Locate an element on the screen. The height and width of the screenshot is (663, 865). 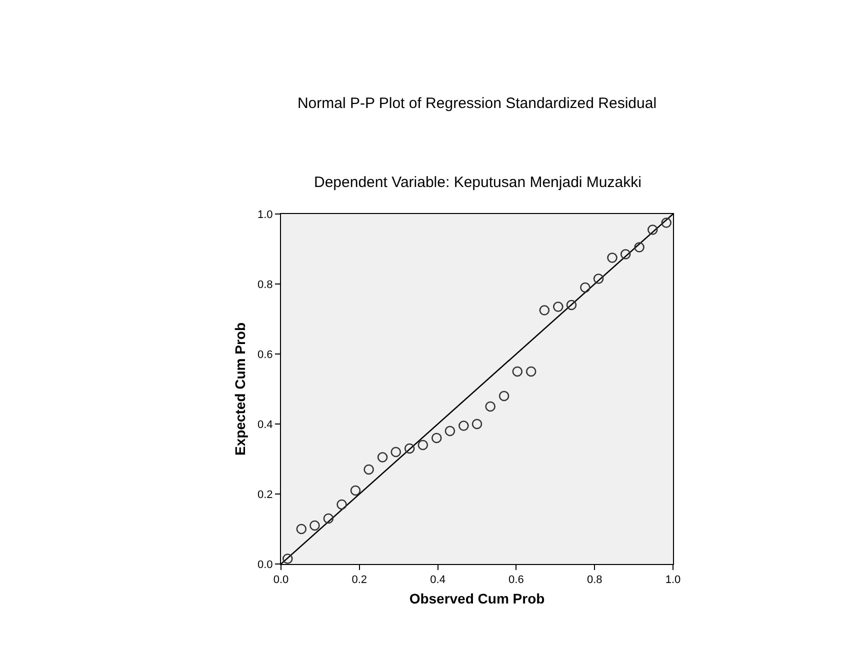
x-tick-label: 0.8 is located at coordinates (594, 580).